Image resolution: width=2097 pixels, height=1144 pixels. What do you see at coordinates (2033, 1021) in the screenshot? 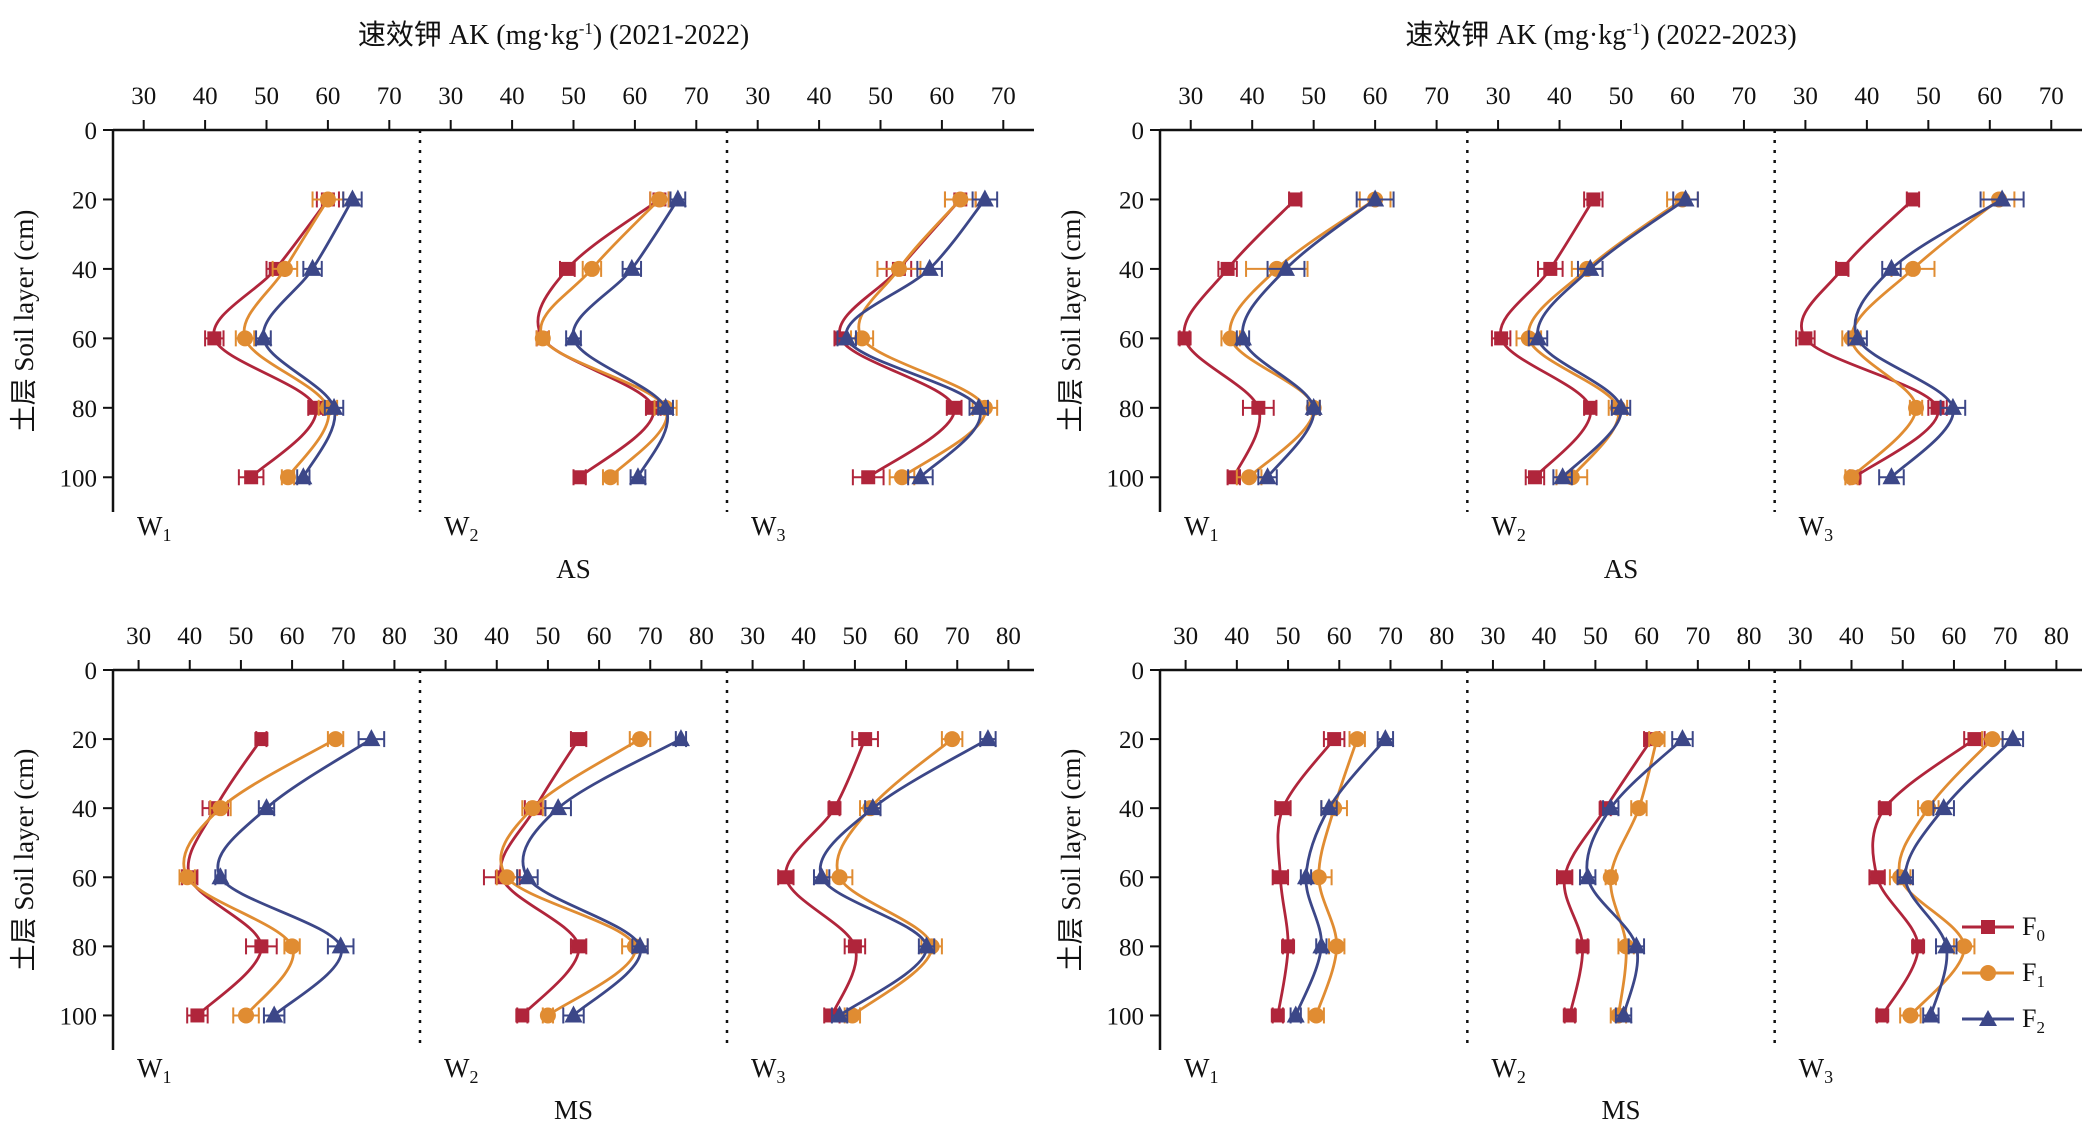
I see `legend-label-f2: F2` at bounding box center [2033, 1021].